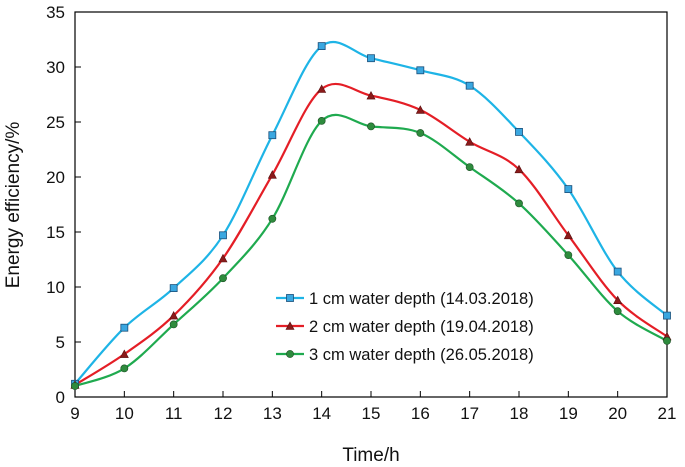 The image size is (685, 467). What do you see at coordinates (420, 413) in the screenshot?
I see `x-tick-label: 16` at bounding box center [420, 413].